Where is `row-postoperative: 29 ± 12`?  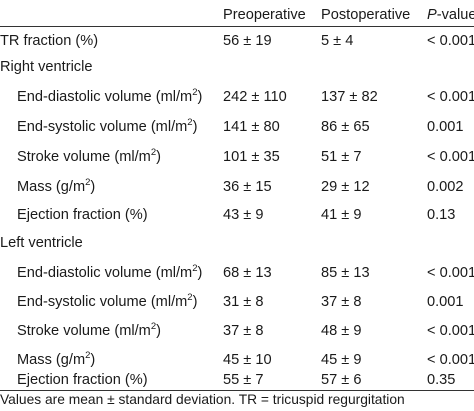
row-postoperative: 29 ± 12 is located at coordinates (345, 187).